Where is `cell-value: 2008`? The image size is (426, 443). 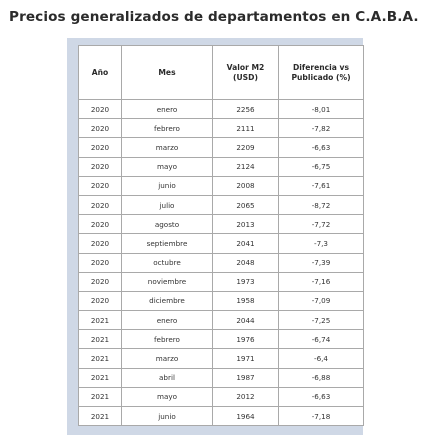 cell-value: 2008 is located at coordinates (245, 185).